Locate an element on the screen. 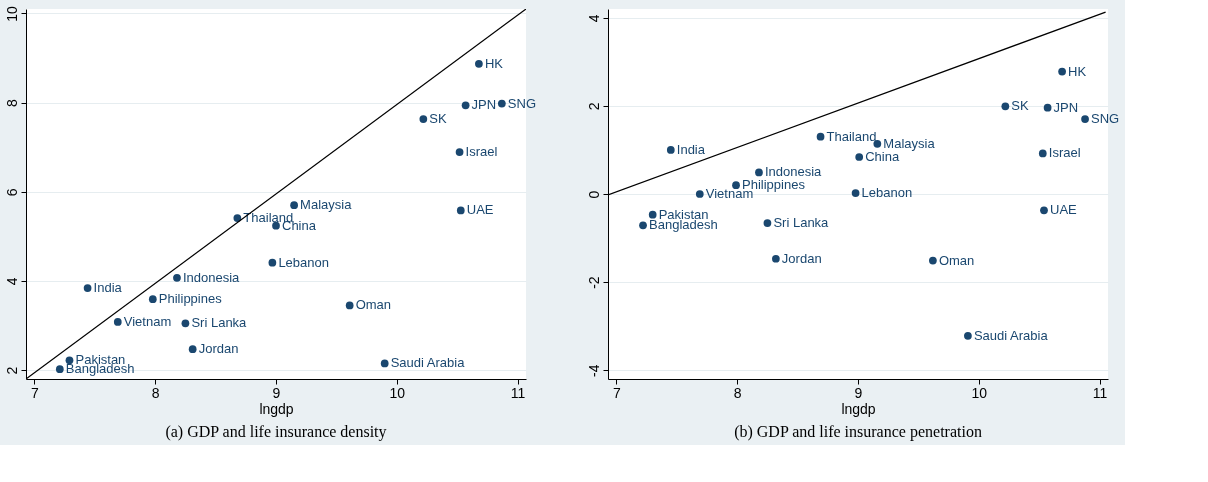  y-tick-label: 10 is located at coordinates (11, 13).